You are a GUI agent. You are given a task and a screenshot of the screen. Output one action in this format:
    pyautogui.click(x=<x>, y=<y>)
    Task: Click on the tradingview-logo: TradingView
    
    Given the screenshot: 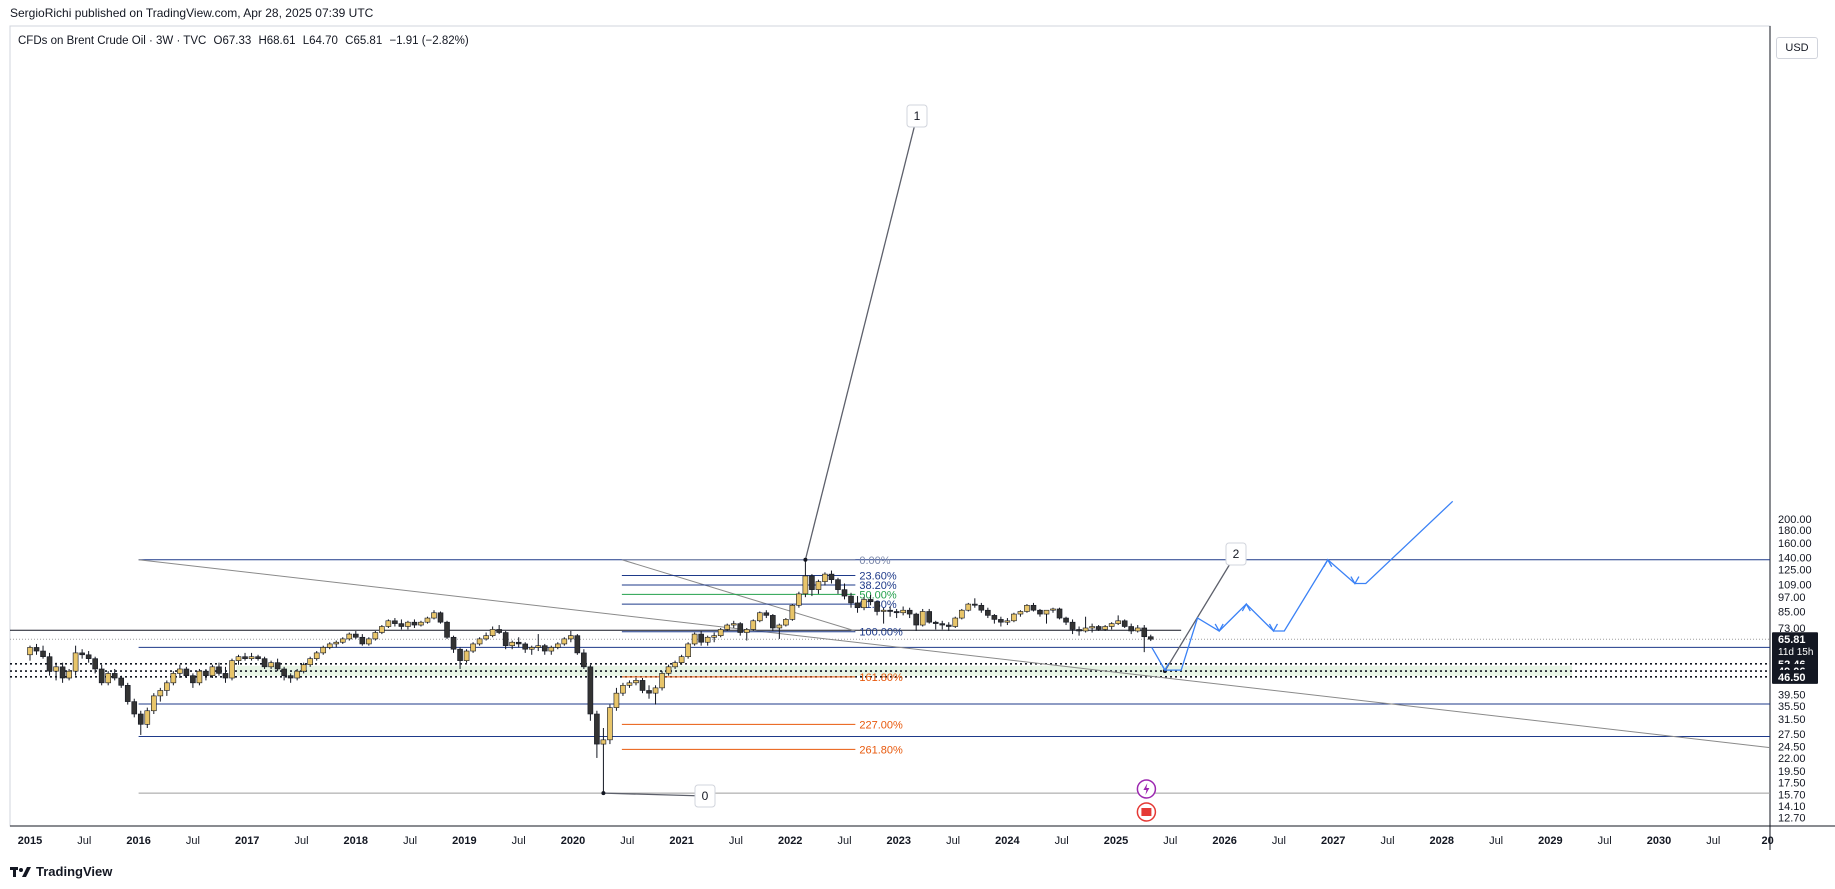 What is the action you would take?
    pyautogui.click(x=61, y=871)
    